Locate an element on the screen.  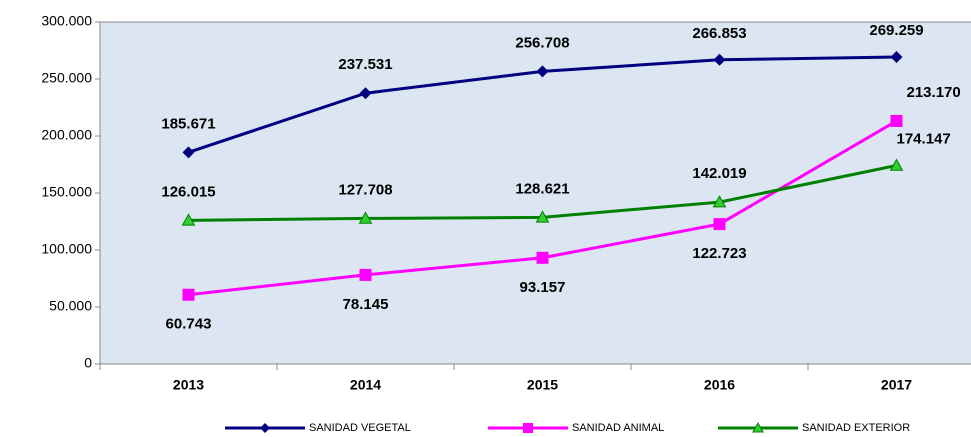
data-label: 185.671 is located at coordinates (188, 123).